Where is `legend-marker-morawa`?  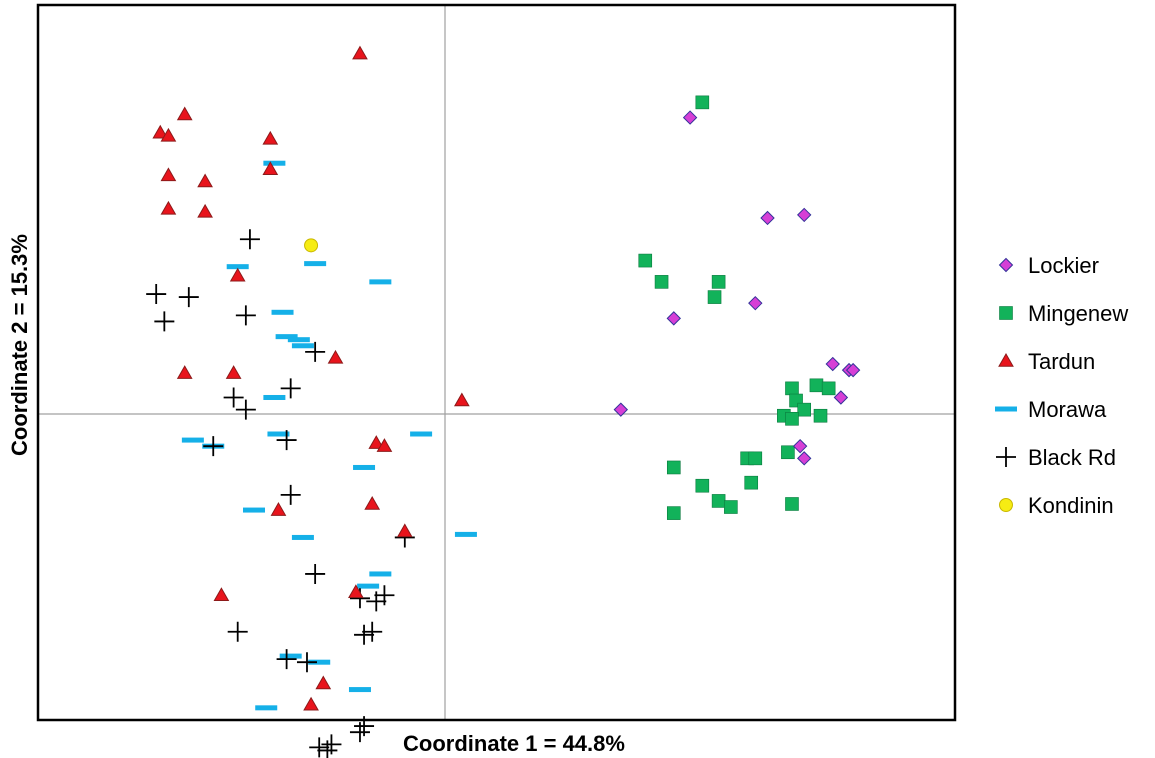
legend-marker-morawa is located at coordinates (1006, 409).